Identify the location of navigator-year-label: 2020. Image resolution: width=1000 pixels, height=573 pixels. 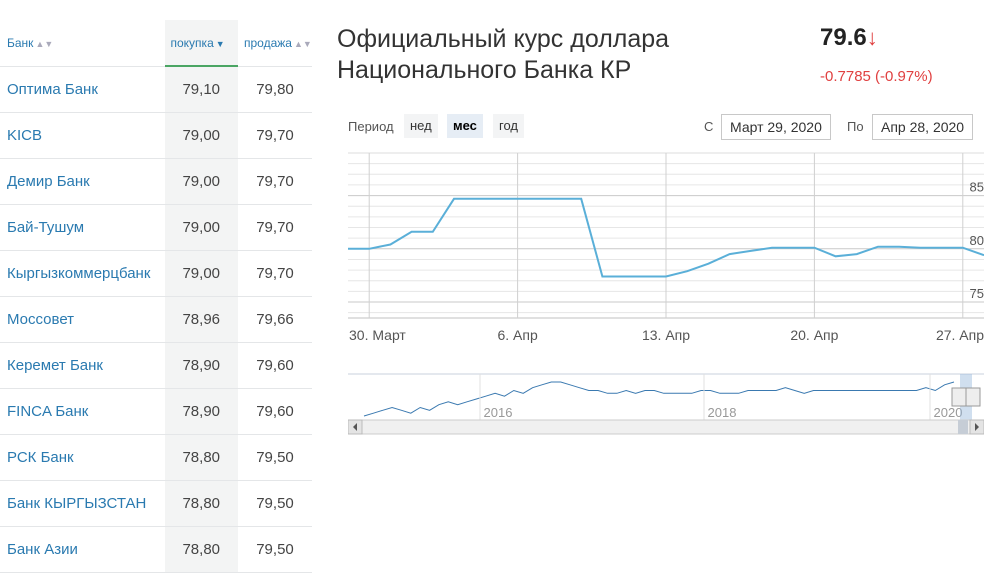
(948, 412).